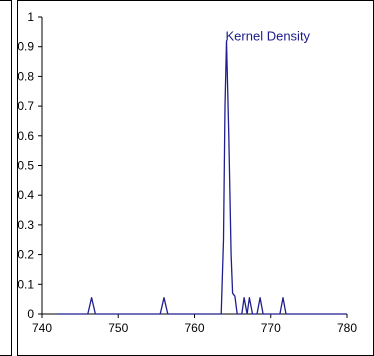 Image resolution: width=374 pixels, height=356 pixels. Describe the element at coordinates (25, 166) in the screenshot. I see `y-tick-label: 0.5` at that location.